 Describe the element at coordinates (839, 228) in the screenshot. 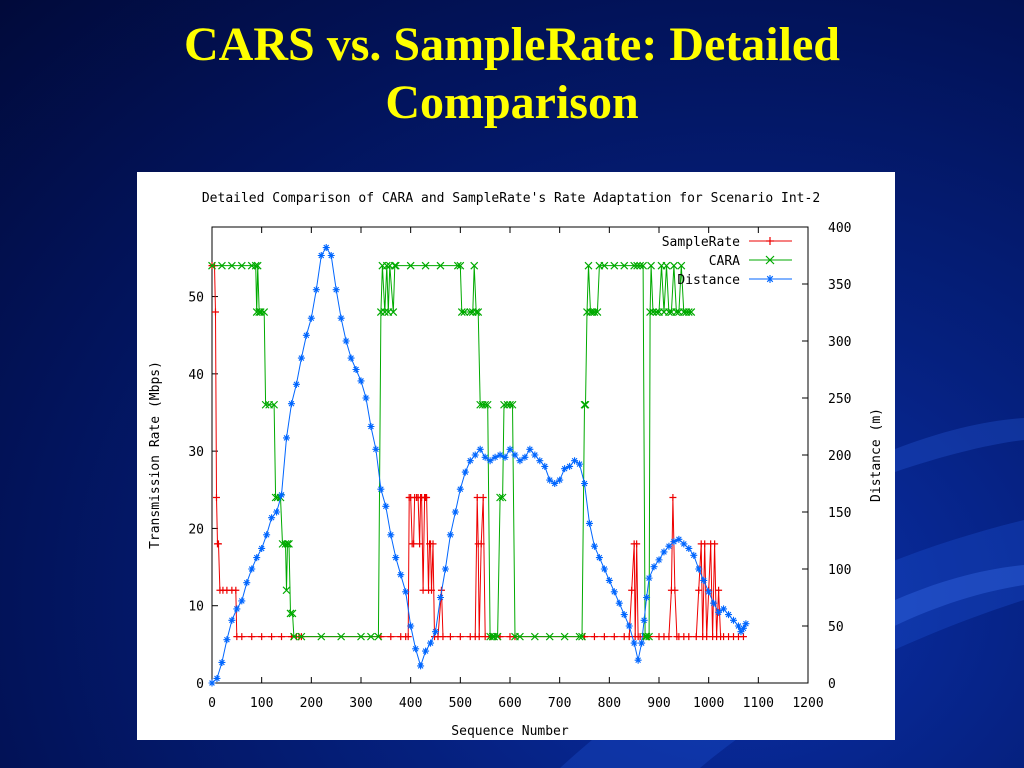

I see `y2-tick-label: 400` at that location.